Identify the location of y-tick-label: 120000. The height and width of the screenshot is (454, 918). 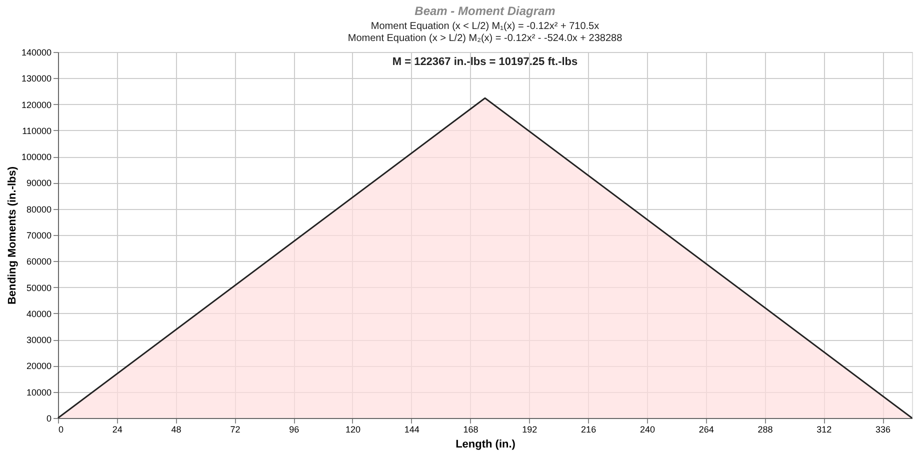
(36, 105).